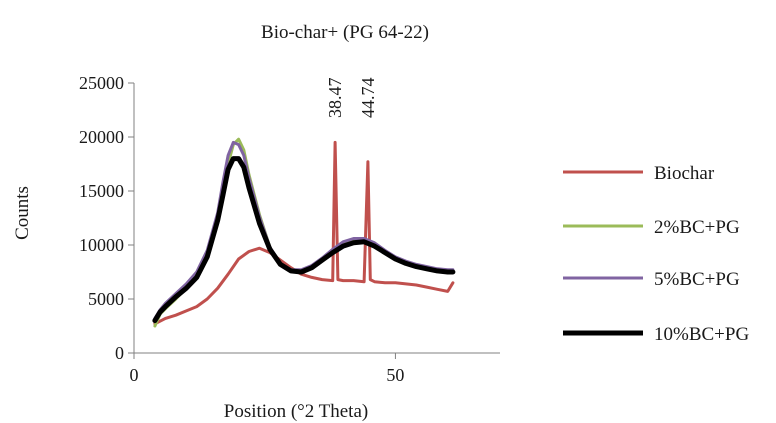 The height and width of the screenshot is (423, 776). What do you see at coordinates (296, 411) in the screenshot?
I see `x-axis-label: Position (°2 Theta)` at bounding box center [296, 411].